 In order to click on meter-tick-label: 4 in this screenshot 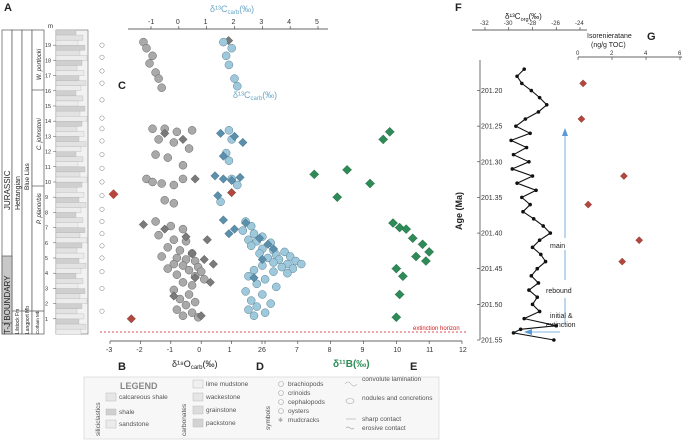, I will do `click(46, 274)`.